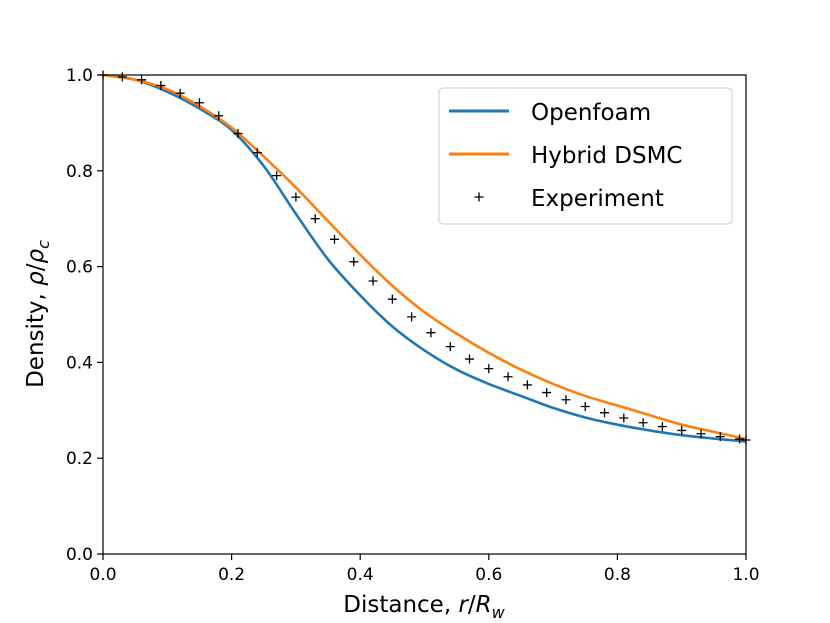 The height and width of the screenshot is (623, 830). What do you see at coordinates (360, 575) in the screenshot?
I see `x-tick-label: 0.4` at bounding box center [360, 575].